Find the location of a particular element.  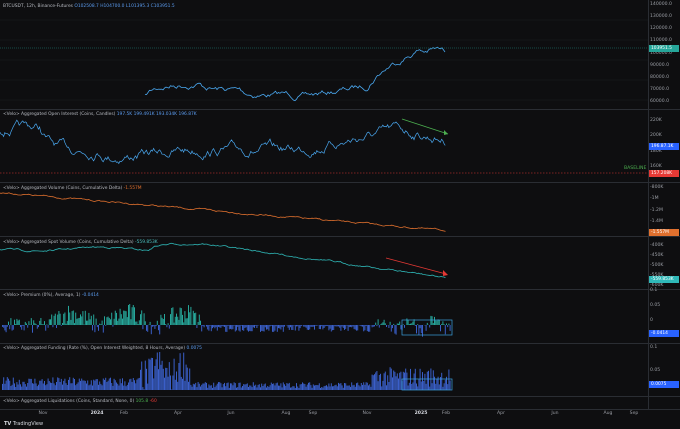

brand-label: TradingView is located at coordinates (28, 424).